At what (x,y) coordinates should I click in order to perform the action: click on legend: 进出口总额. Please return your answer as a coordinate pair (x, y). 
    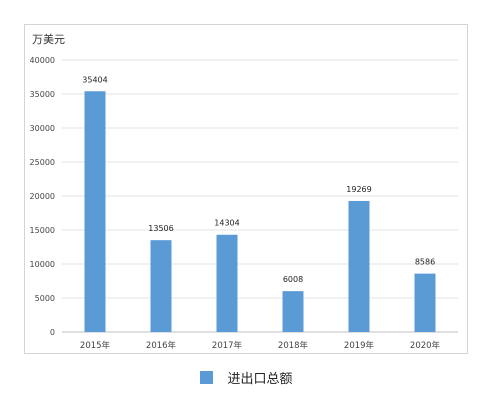
    Looking at the image, I should click on (246, 377).